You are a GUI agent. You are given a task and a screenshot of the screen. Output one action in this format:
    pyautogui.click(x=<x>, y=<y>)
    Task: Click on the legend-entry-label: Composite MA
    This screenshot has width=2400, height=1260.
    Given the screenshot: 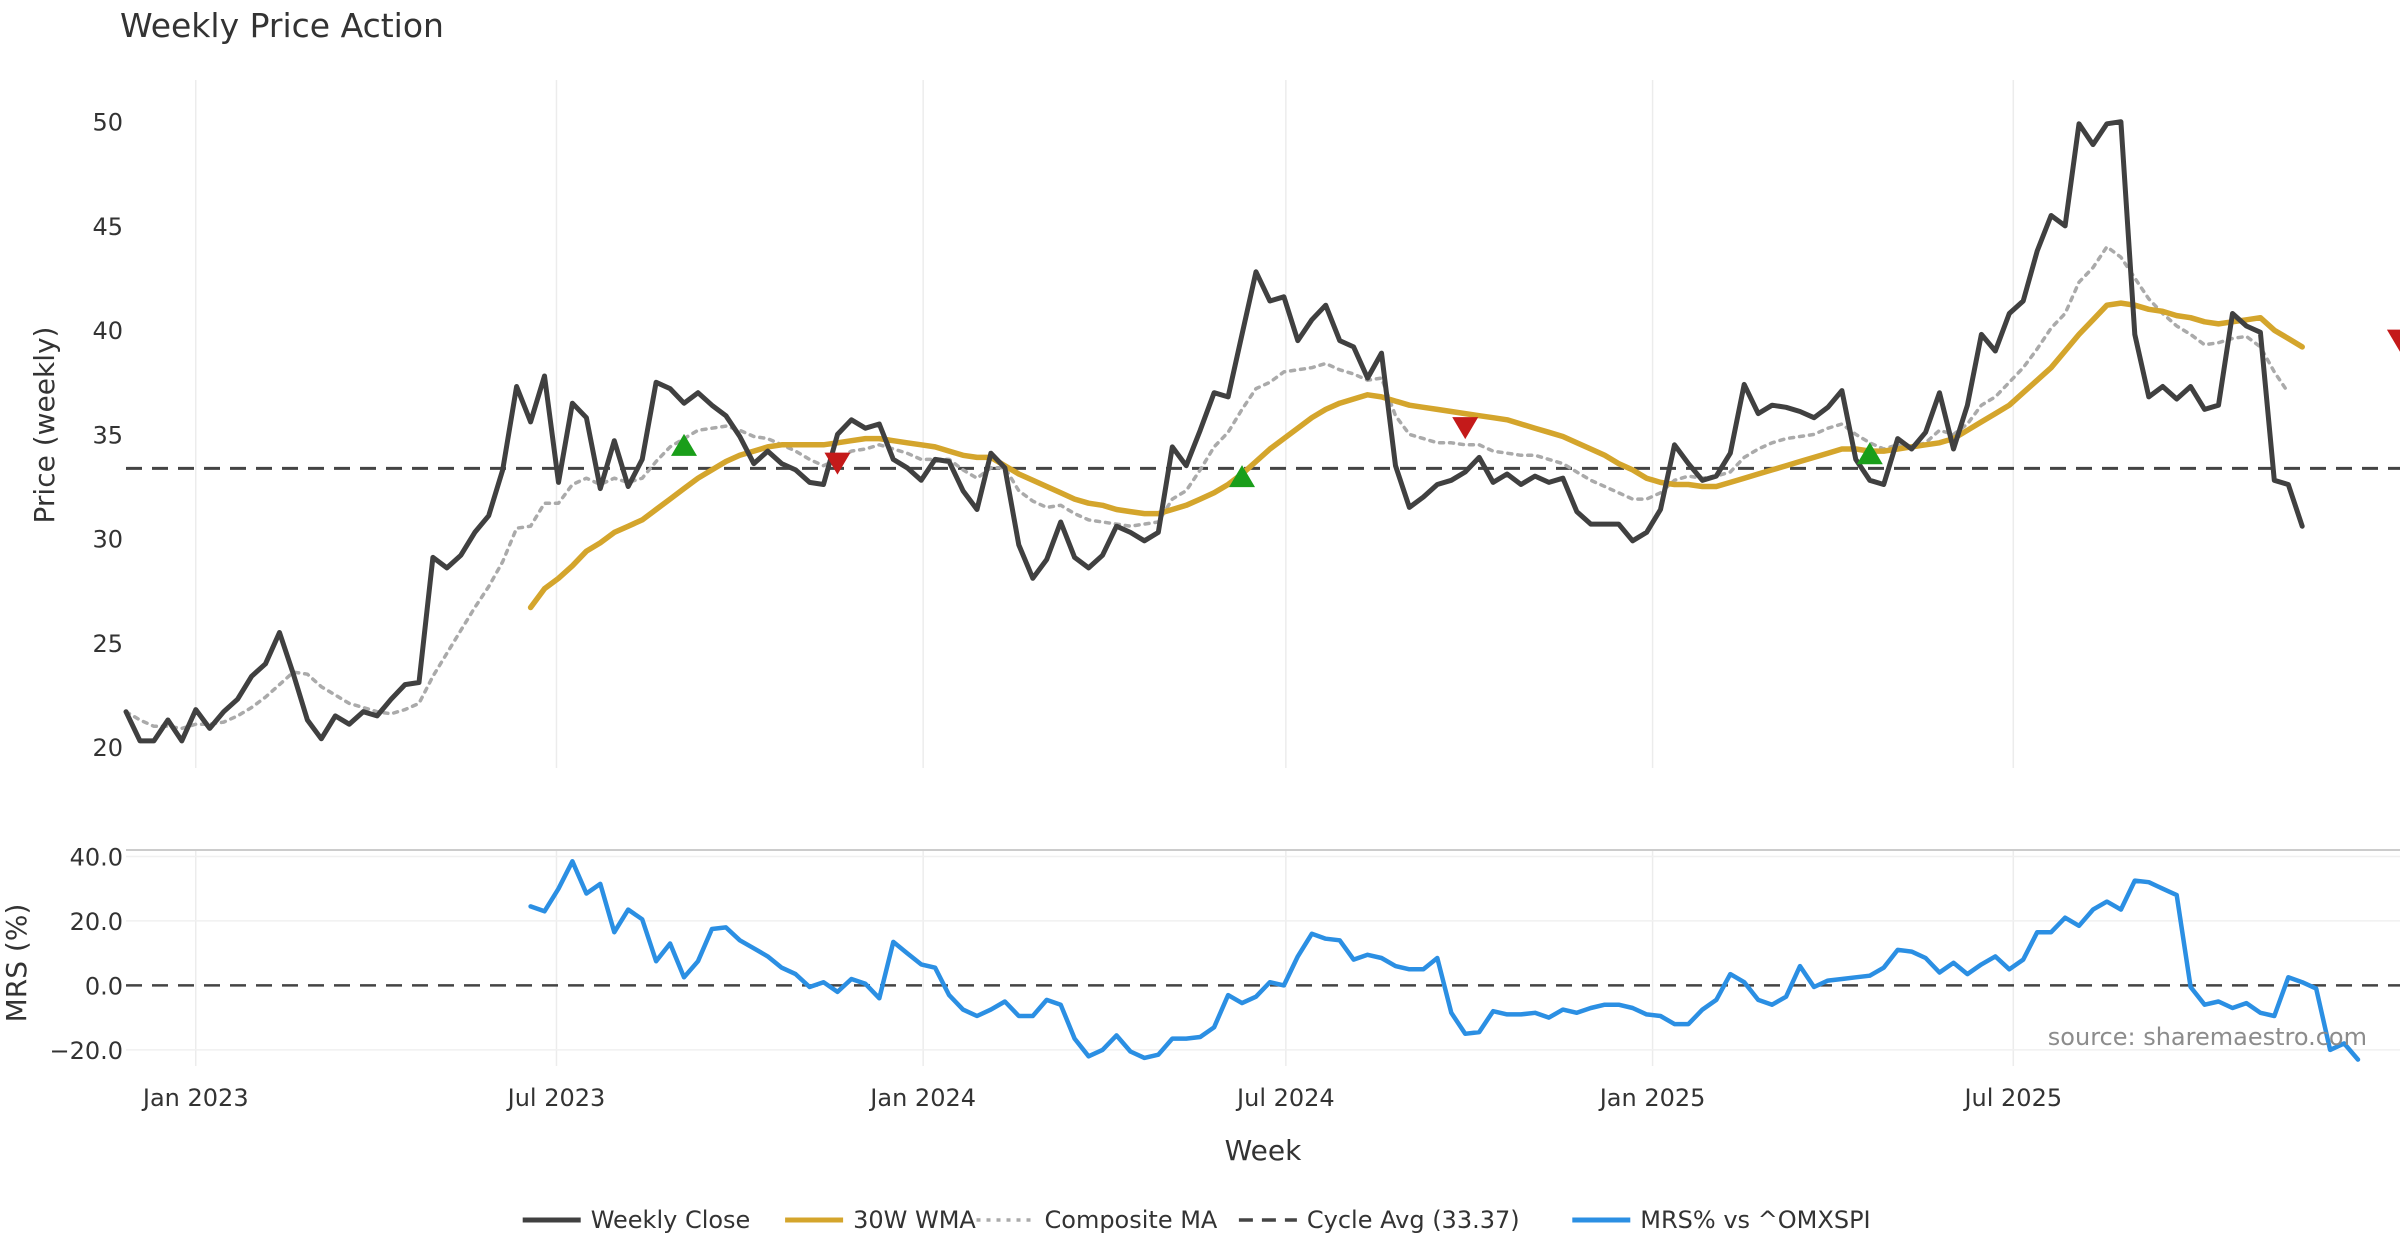 What is the action you would take?
    pyautogui.click(x=1131, y=1220)
    